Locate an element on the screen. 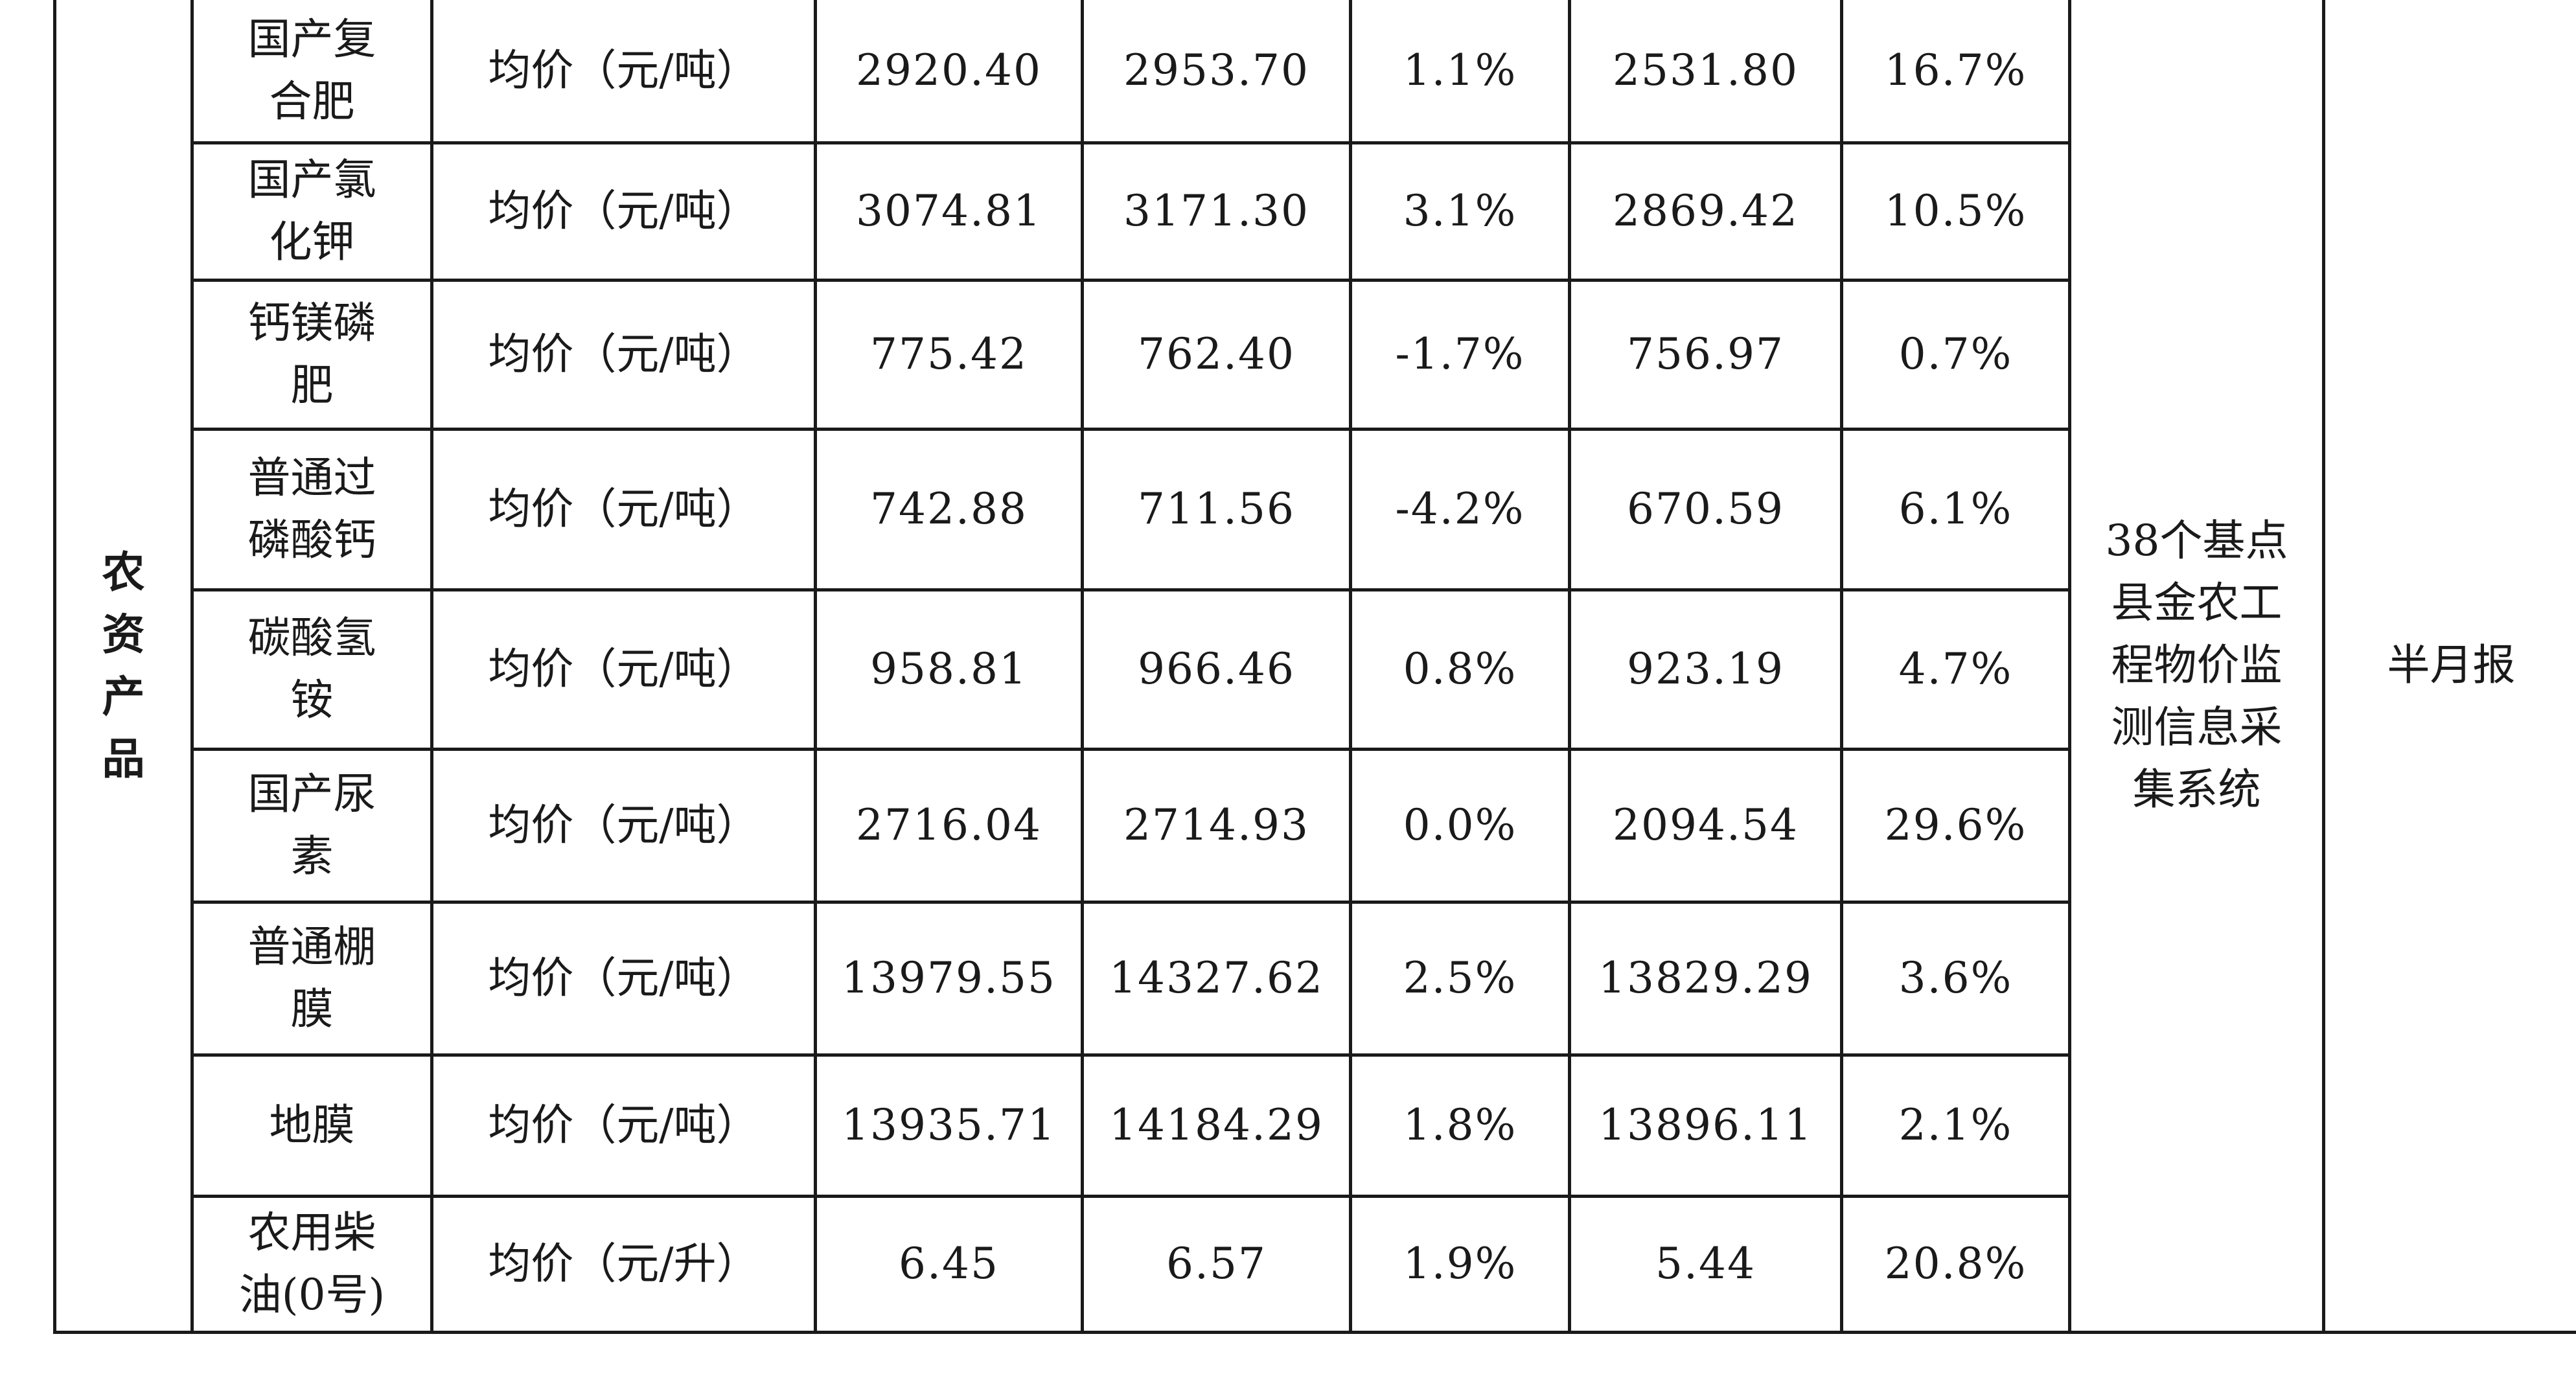 This screenshot has width=2576, height=1389. previous-price-cell: 711.56 is located at coordinates (1216, 509).